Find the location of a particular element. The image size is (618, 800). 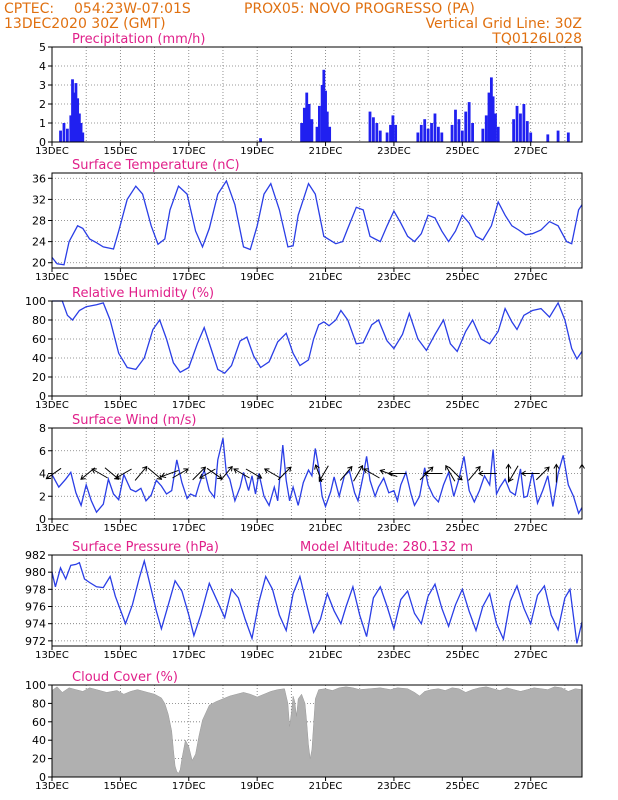

precipitation-xtick-label: 19DEC is located at coordinates (257, 151).